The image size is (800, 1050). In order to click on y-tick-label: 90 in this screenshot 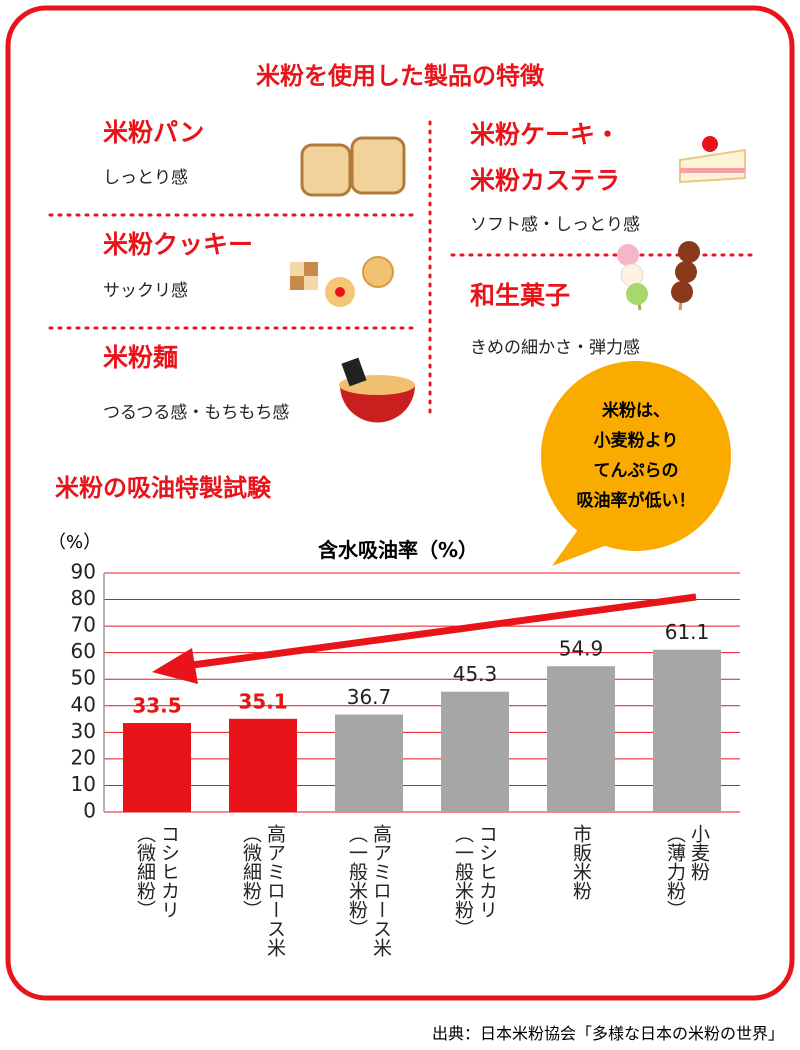, I will do `click(83, 572)`.